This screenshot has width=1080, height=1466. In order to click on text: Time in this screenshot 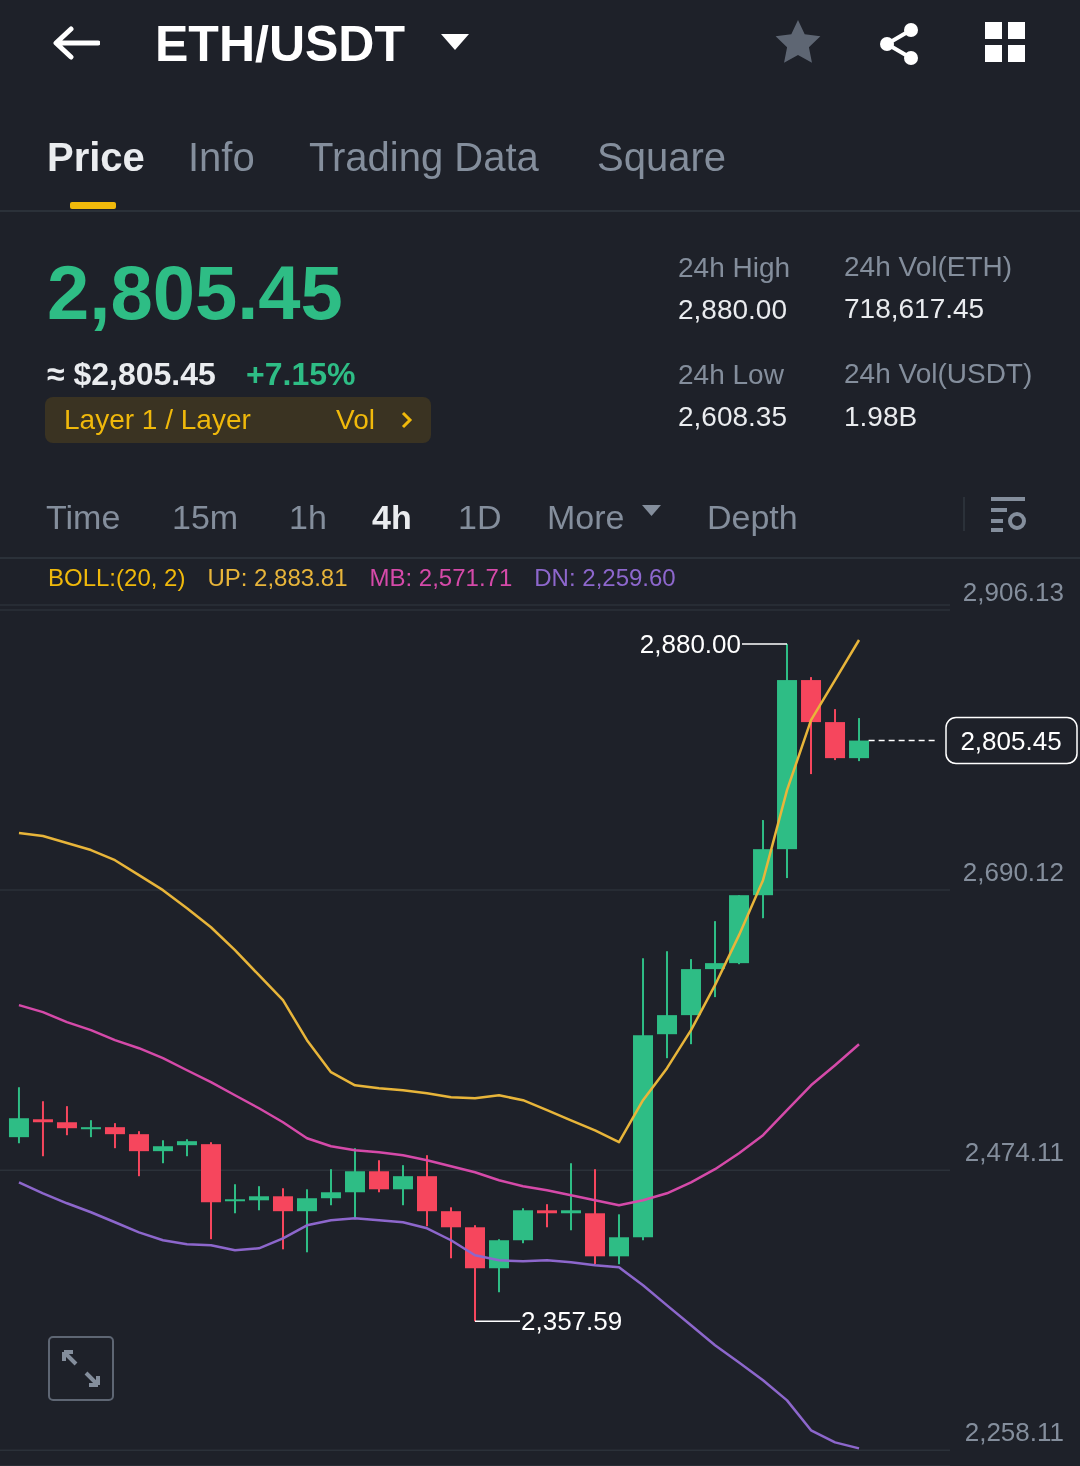, I will do `click(83, 517)`.